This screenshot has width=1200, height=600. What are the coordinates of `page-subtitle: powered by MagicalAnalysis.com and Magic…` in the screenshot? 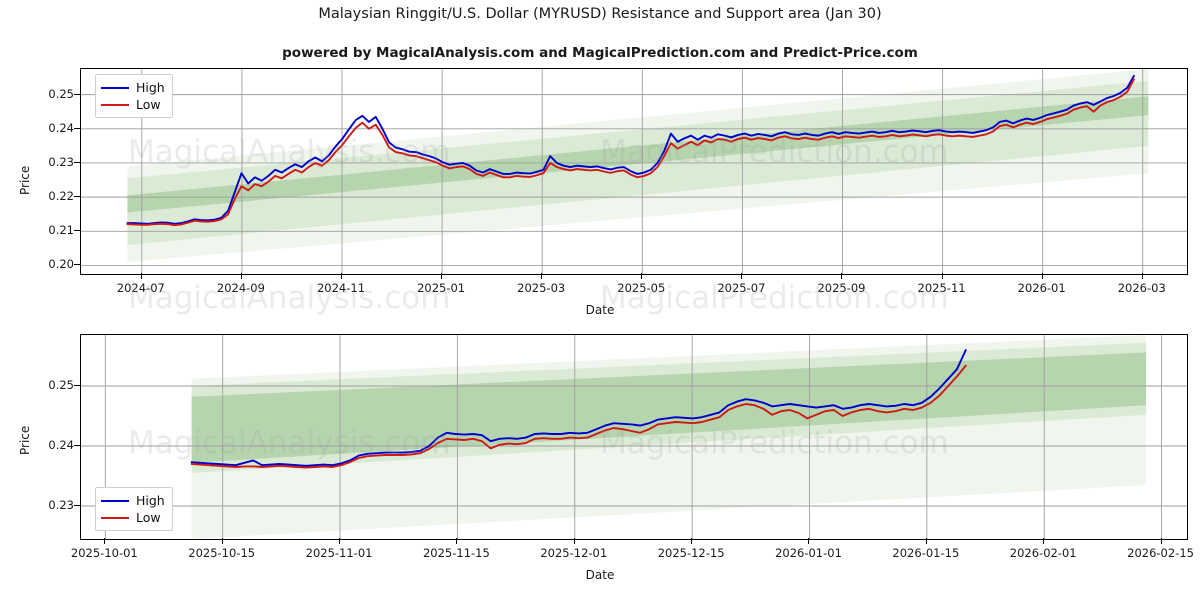 It's located at (600, 53).